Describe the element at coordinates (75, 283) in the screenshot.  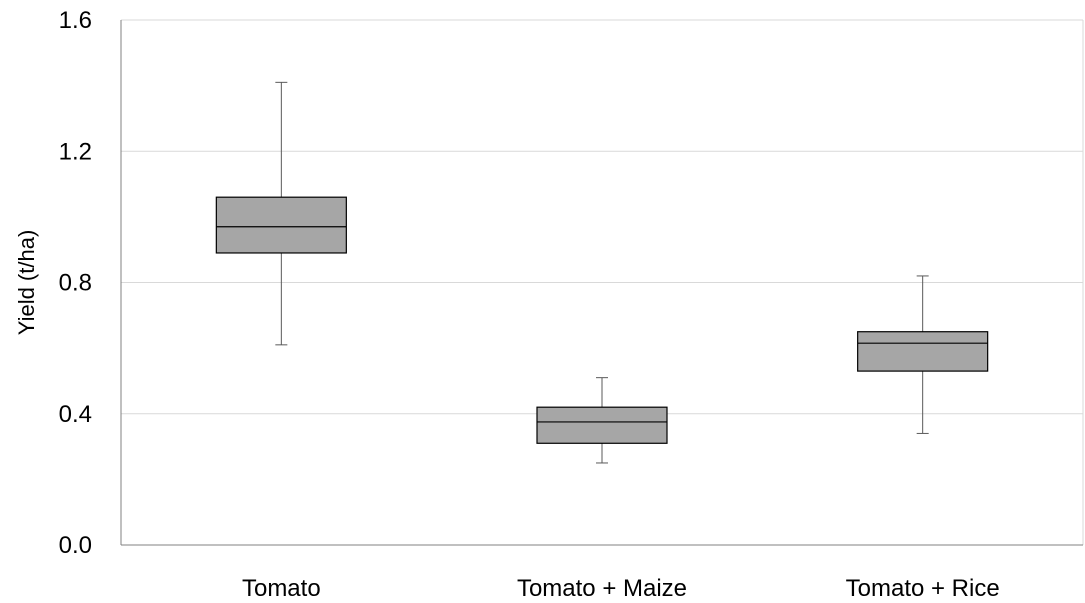
I see `y-tick-label: 0.8` at that location.